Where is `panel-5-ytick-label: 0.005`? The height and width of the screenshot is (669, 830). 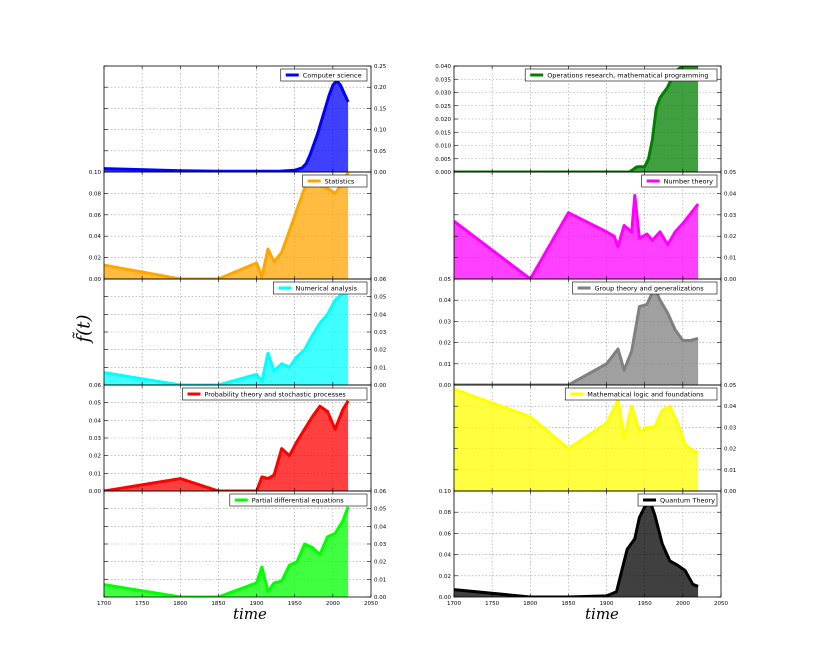 panel-5-ytick-label: 0.005 is located at coordinates (443, 160).